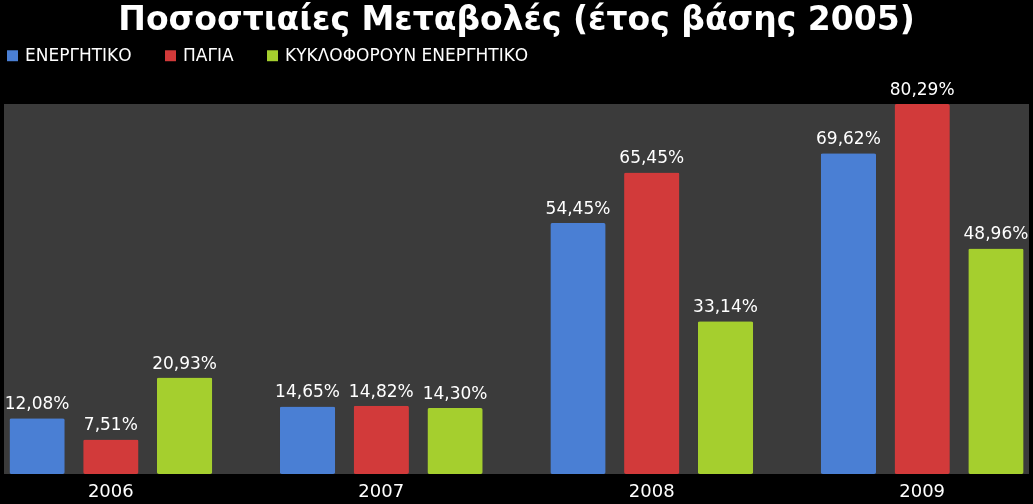 This screenshot has height=504, width=1033. Describe the element at coordinates (78, 54) in the screenshot. I see `legend-label: ΕΝΕΡΓΗΤΙΚΟ` at that location.